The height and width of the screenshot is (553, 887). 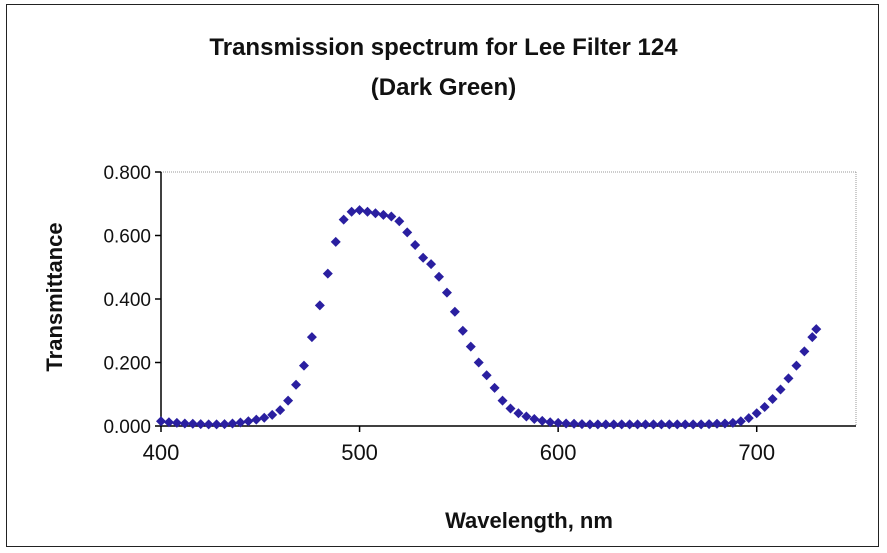 What do you see at coordinates (127, 300) in the screenshot?
I see `y-tick-label: 0.400` at bounding box center [127, 300].